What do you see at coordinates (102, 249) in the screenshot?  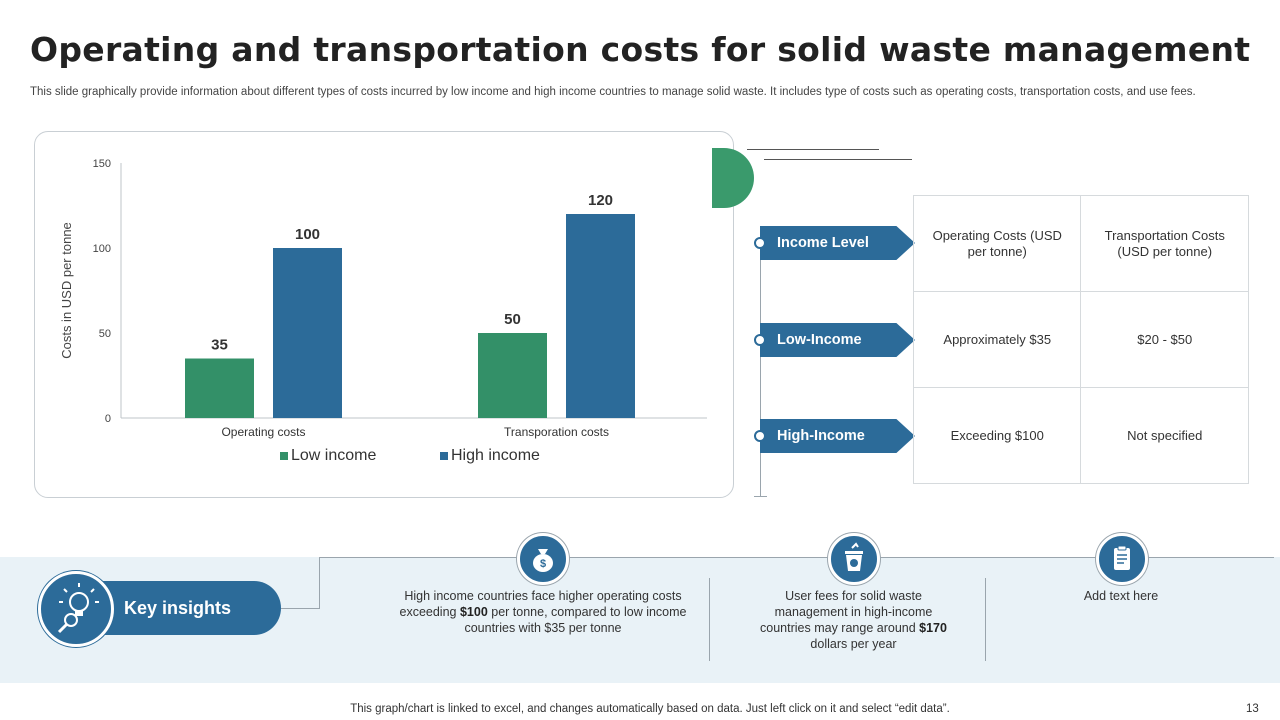 I see `y-tick-label: 100` at bounding box center [102, 249].